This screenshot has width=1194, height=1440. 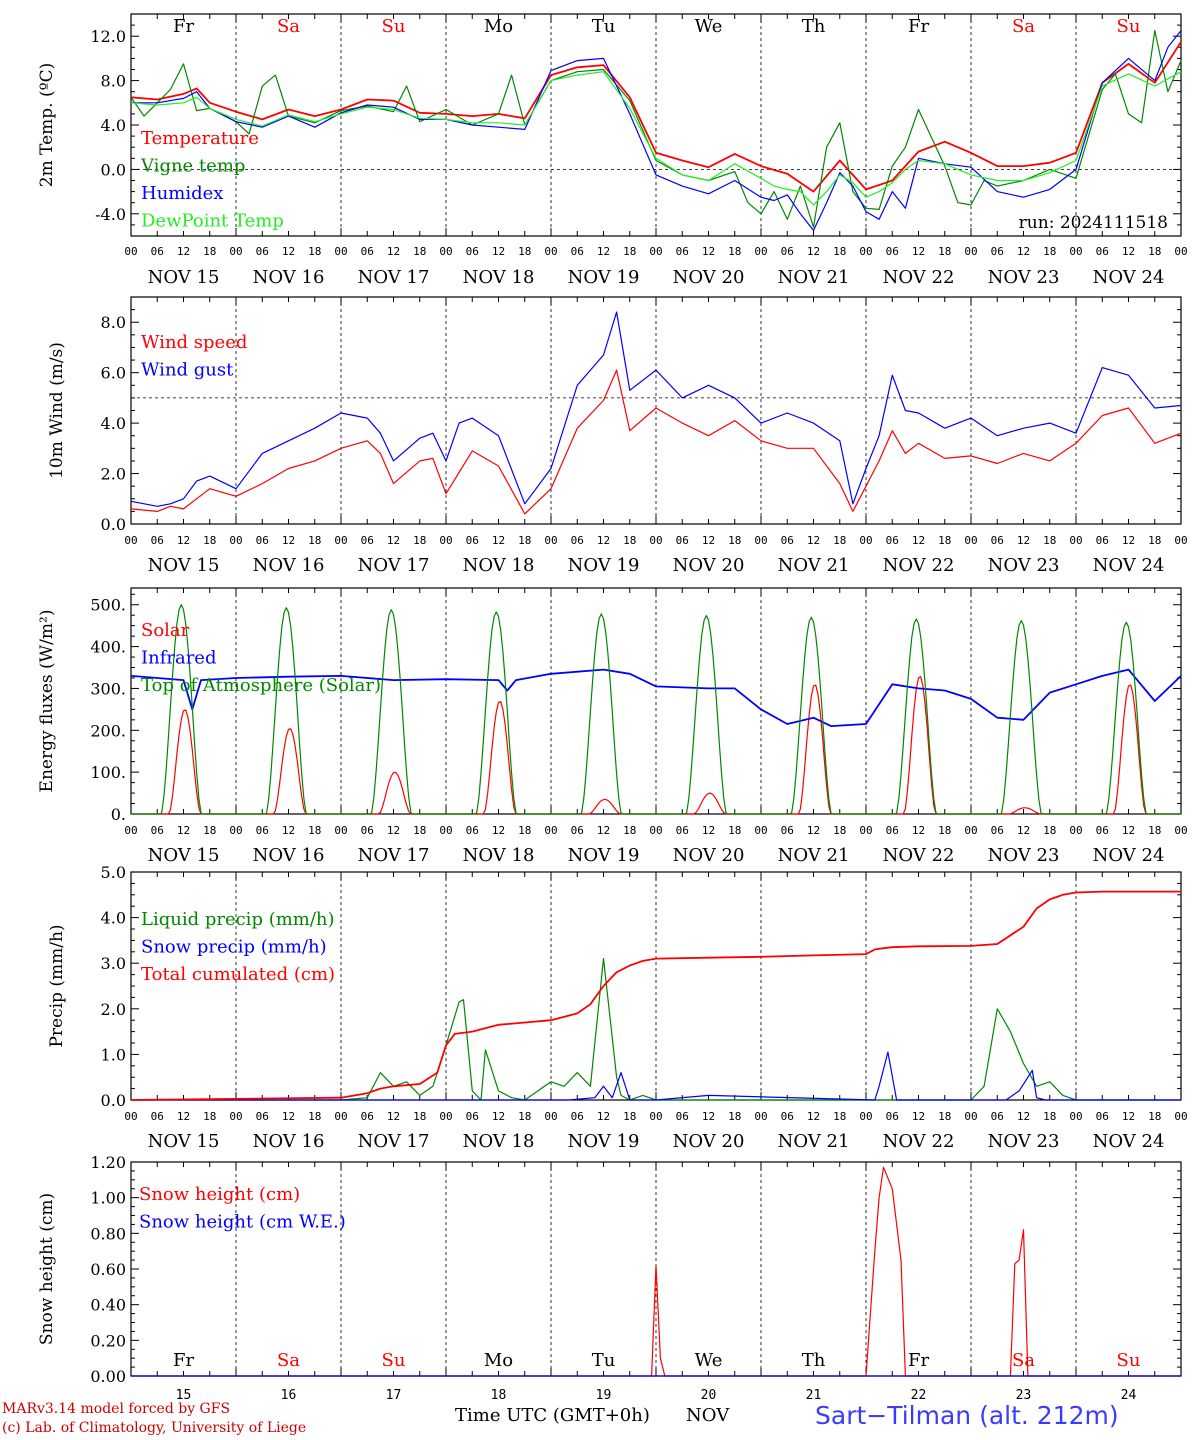 I want to click on y-tick-label: 400., so click(x=108, y=647).